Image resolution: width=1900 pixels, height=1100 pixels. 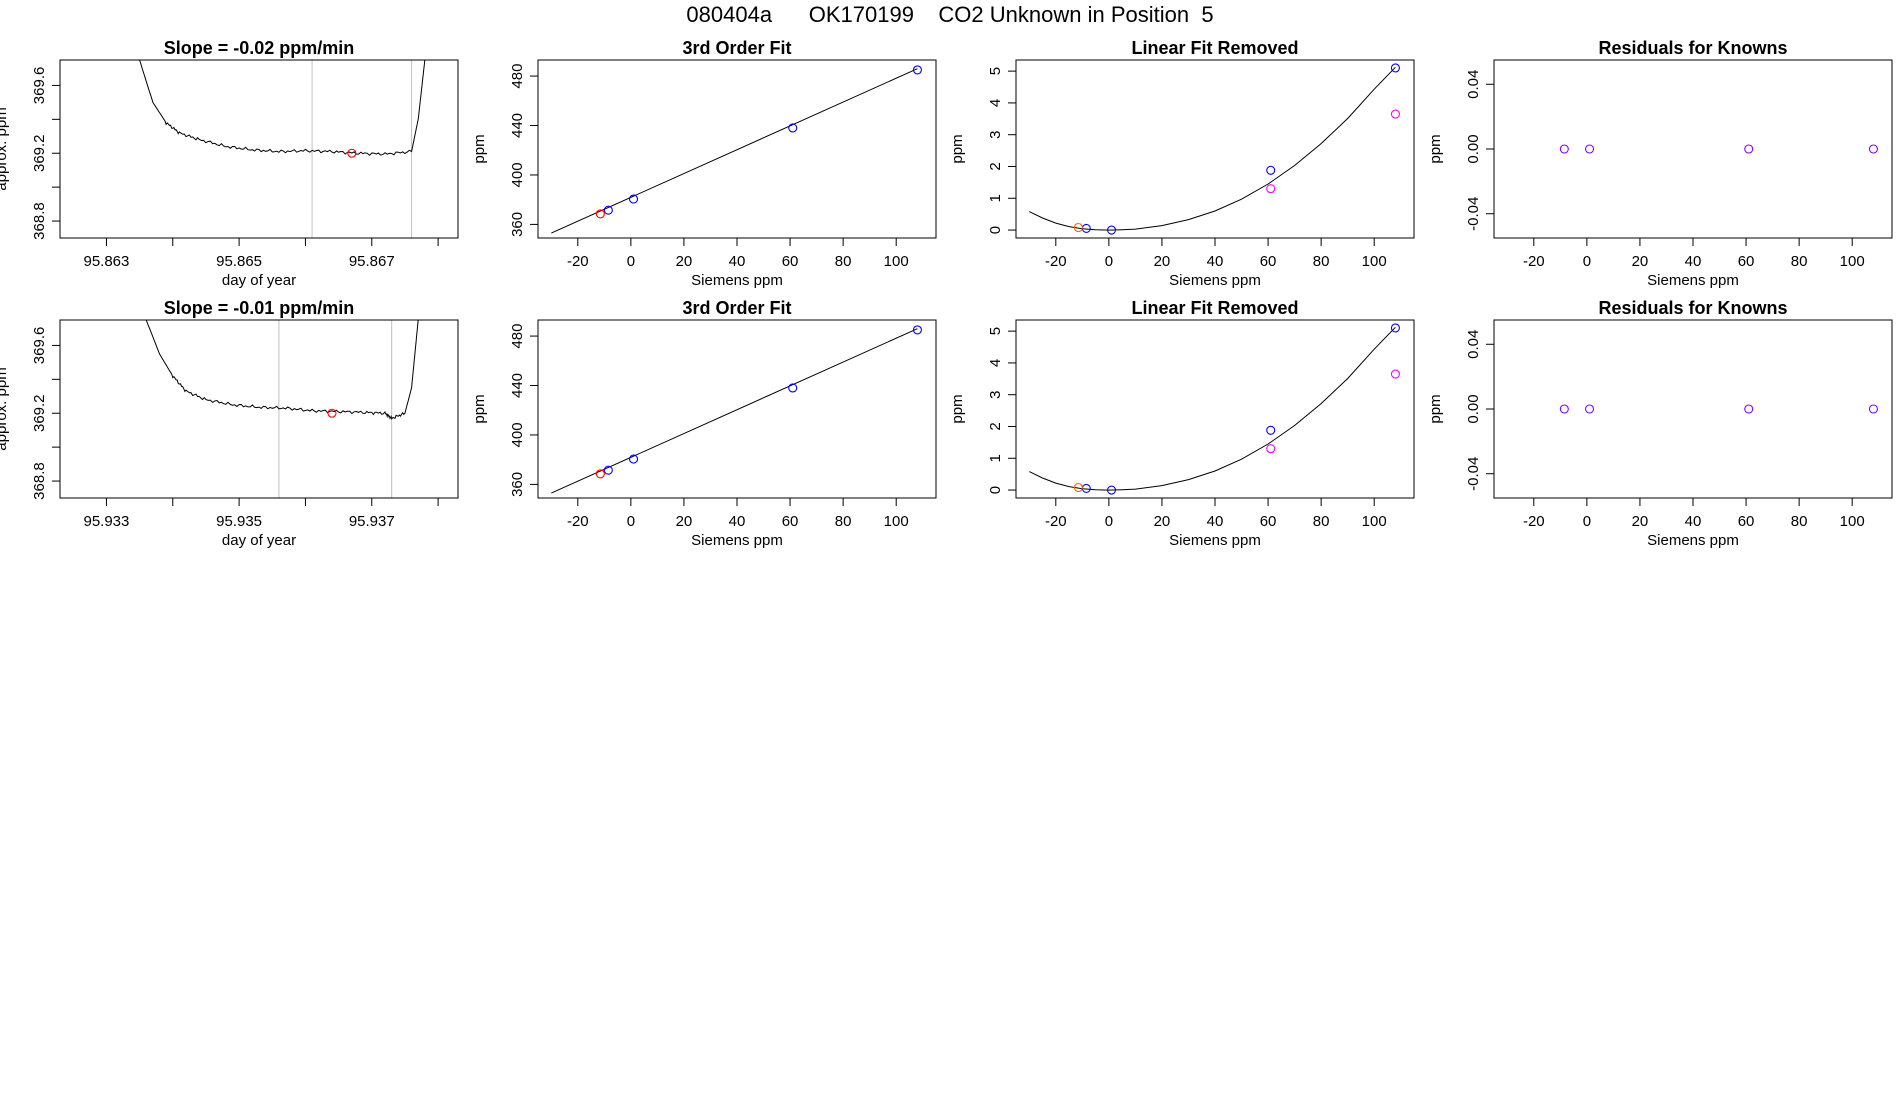 What do you see at coordinates (517, 385) in the screenshot?
I see `y-tick-label: 440` at bounding box center [517, 385].